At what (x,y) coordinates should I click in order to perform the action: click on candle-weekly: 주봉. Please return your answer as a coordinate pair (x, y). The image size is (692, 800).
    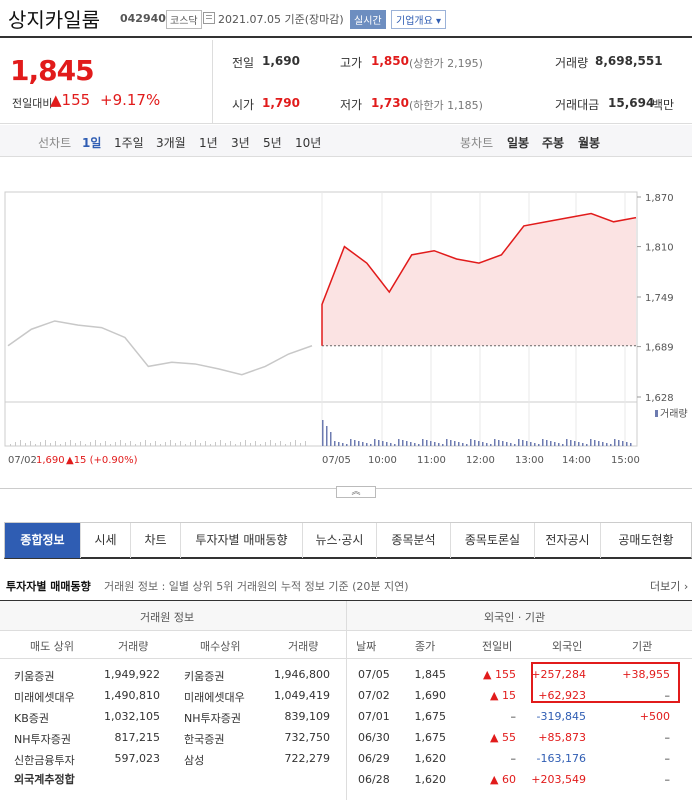
    Looking at the image, I should click on (553, 143).